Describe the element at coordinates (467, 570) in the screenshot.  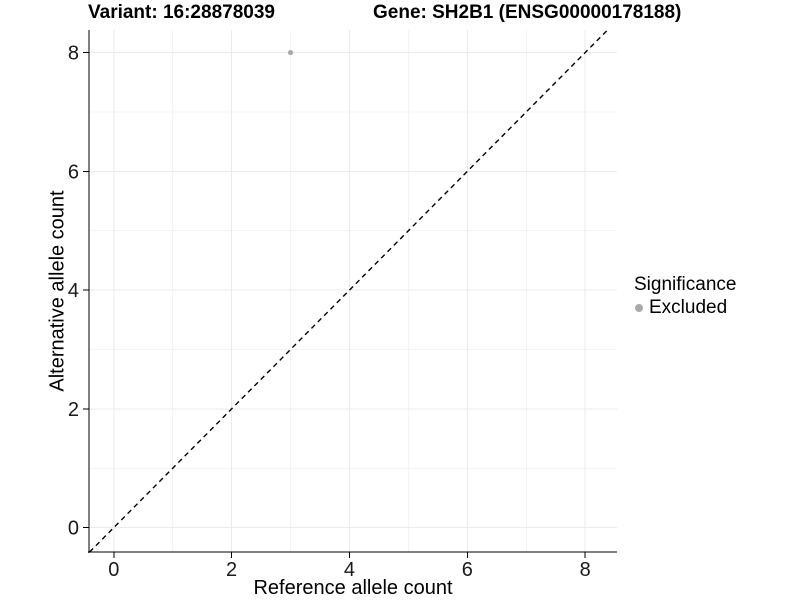
I see `x-tick-label: 6` at that location.